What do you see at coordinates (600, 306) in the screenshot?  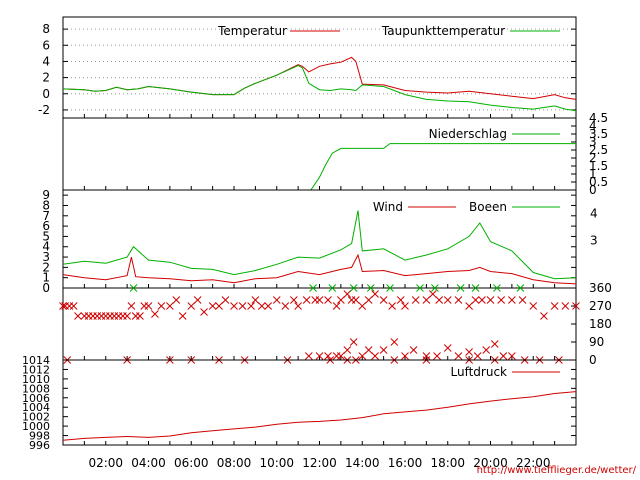 I see `direction-ytick-label: 270` at bounding box center [600, 306].